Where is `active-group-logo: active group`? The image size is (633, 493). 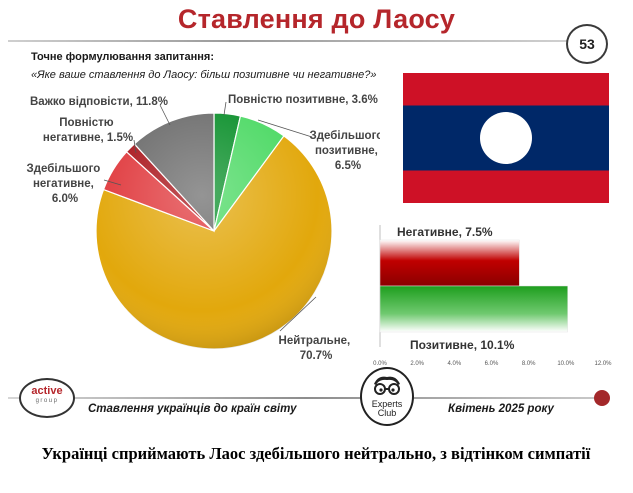 active-group-logo: active group is located at coordinates (47, 398).